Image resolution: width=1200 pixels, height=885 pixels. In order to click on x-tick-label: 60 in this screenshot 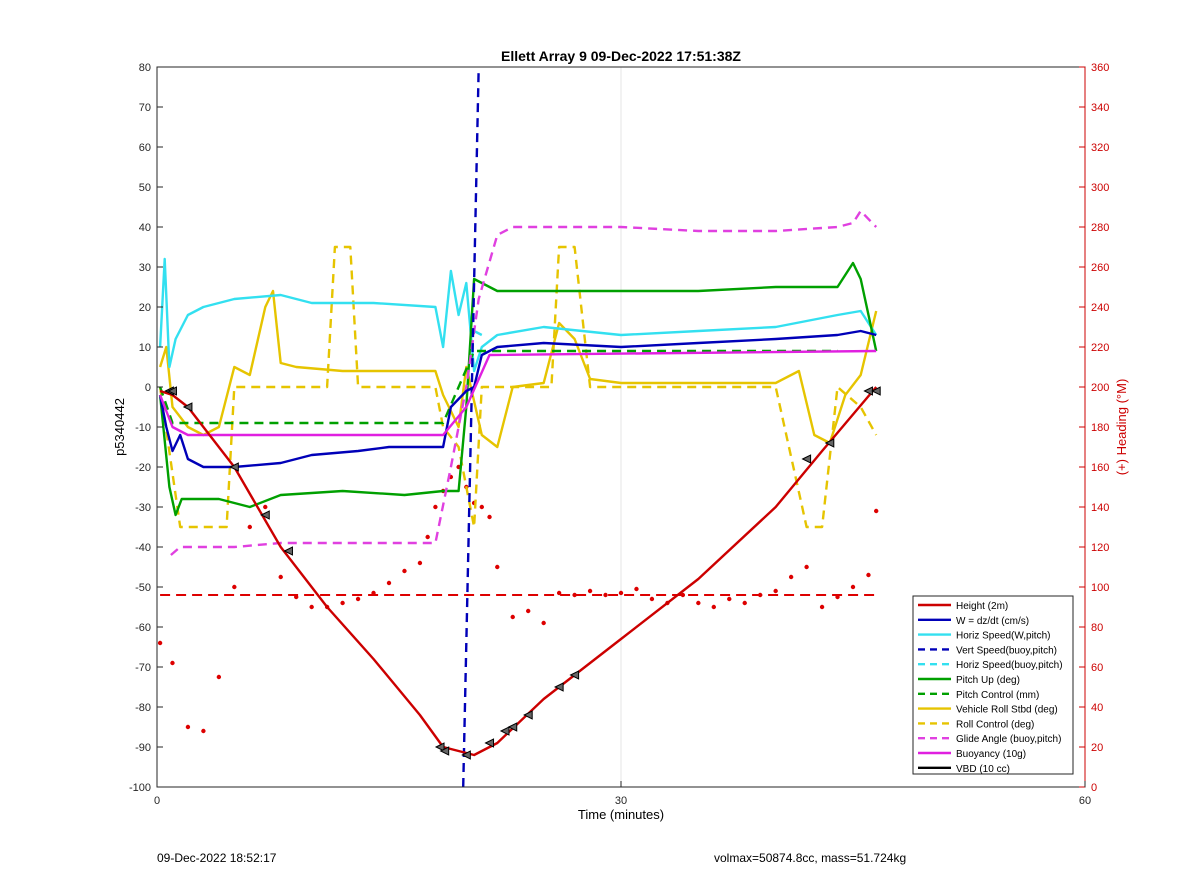, I will do `click(1085, 801)`.